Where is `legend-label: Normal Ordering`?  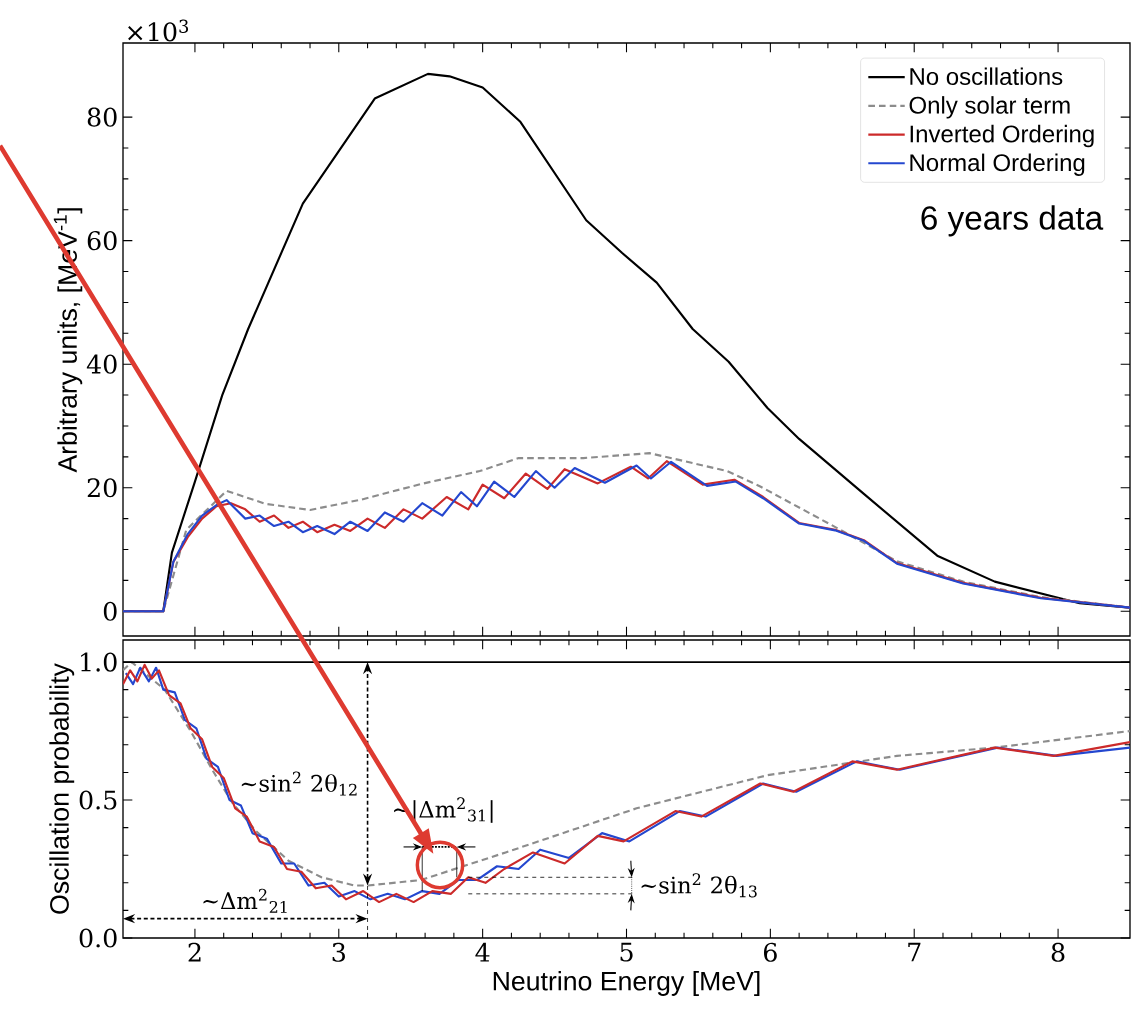
legend-label: Normal Ordering is located at coordinates (997, 164).